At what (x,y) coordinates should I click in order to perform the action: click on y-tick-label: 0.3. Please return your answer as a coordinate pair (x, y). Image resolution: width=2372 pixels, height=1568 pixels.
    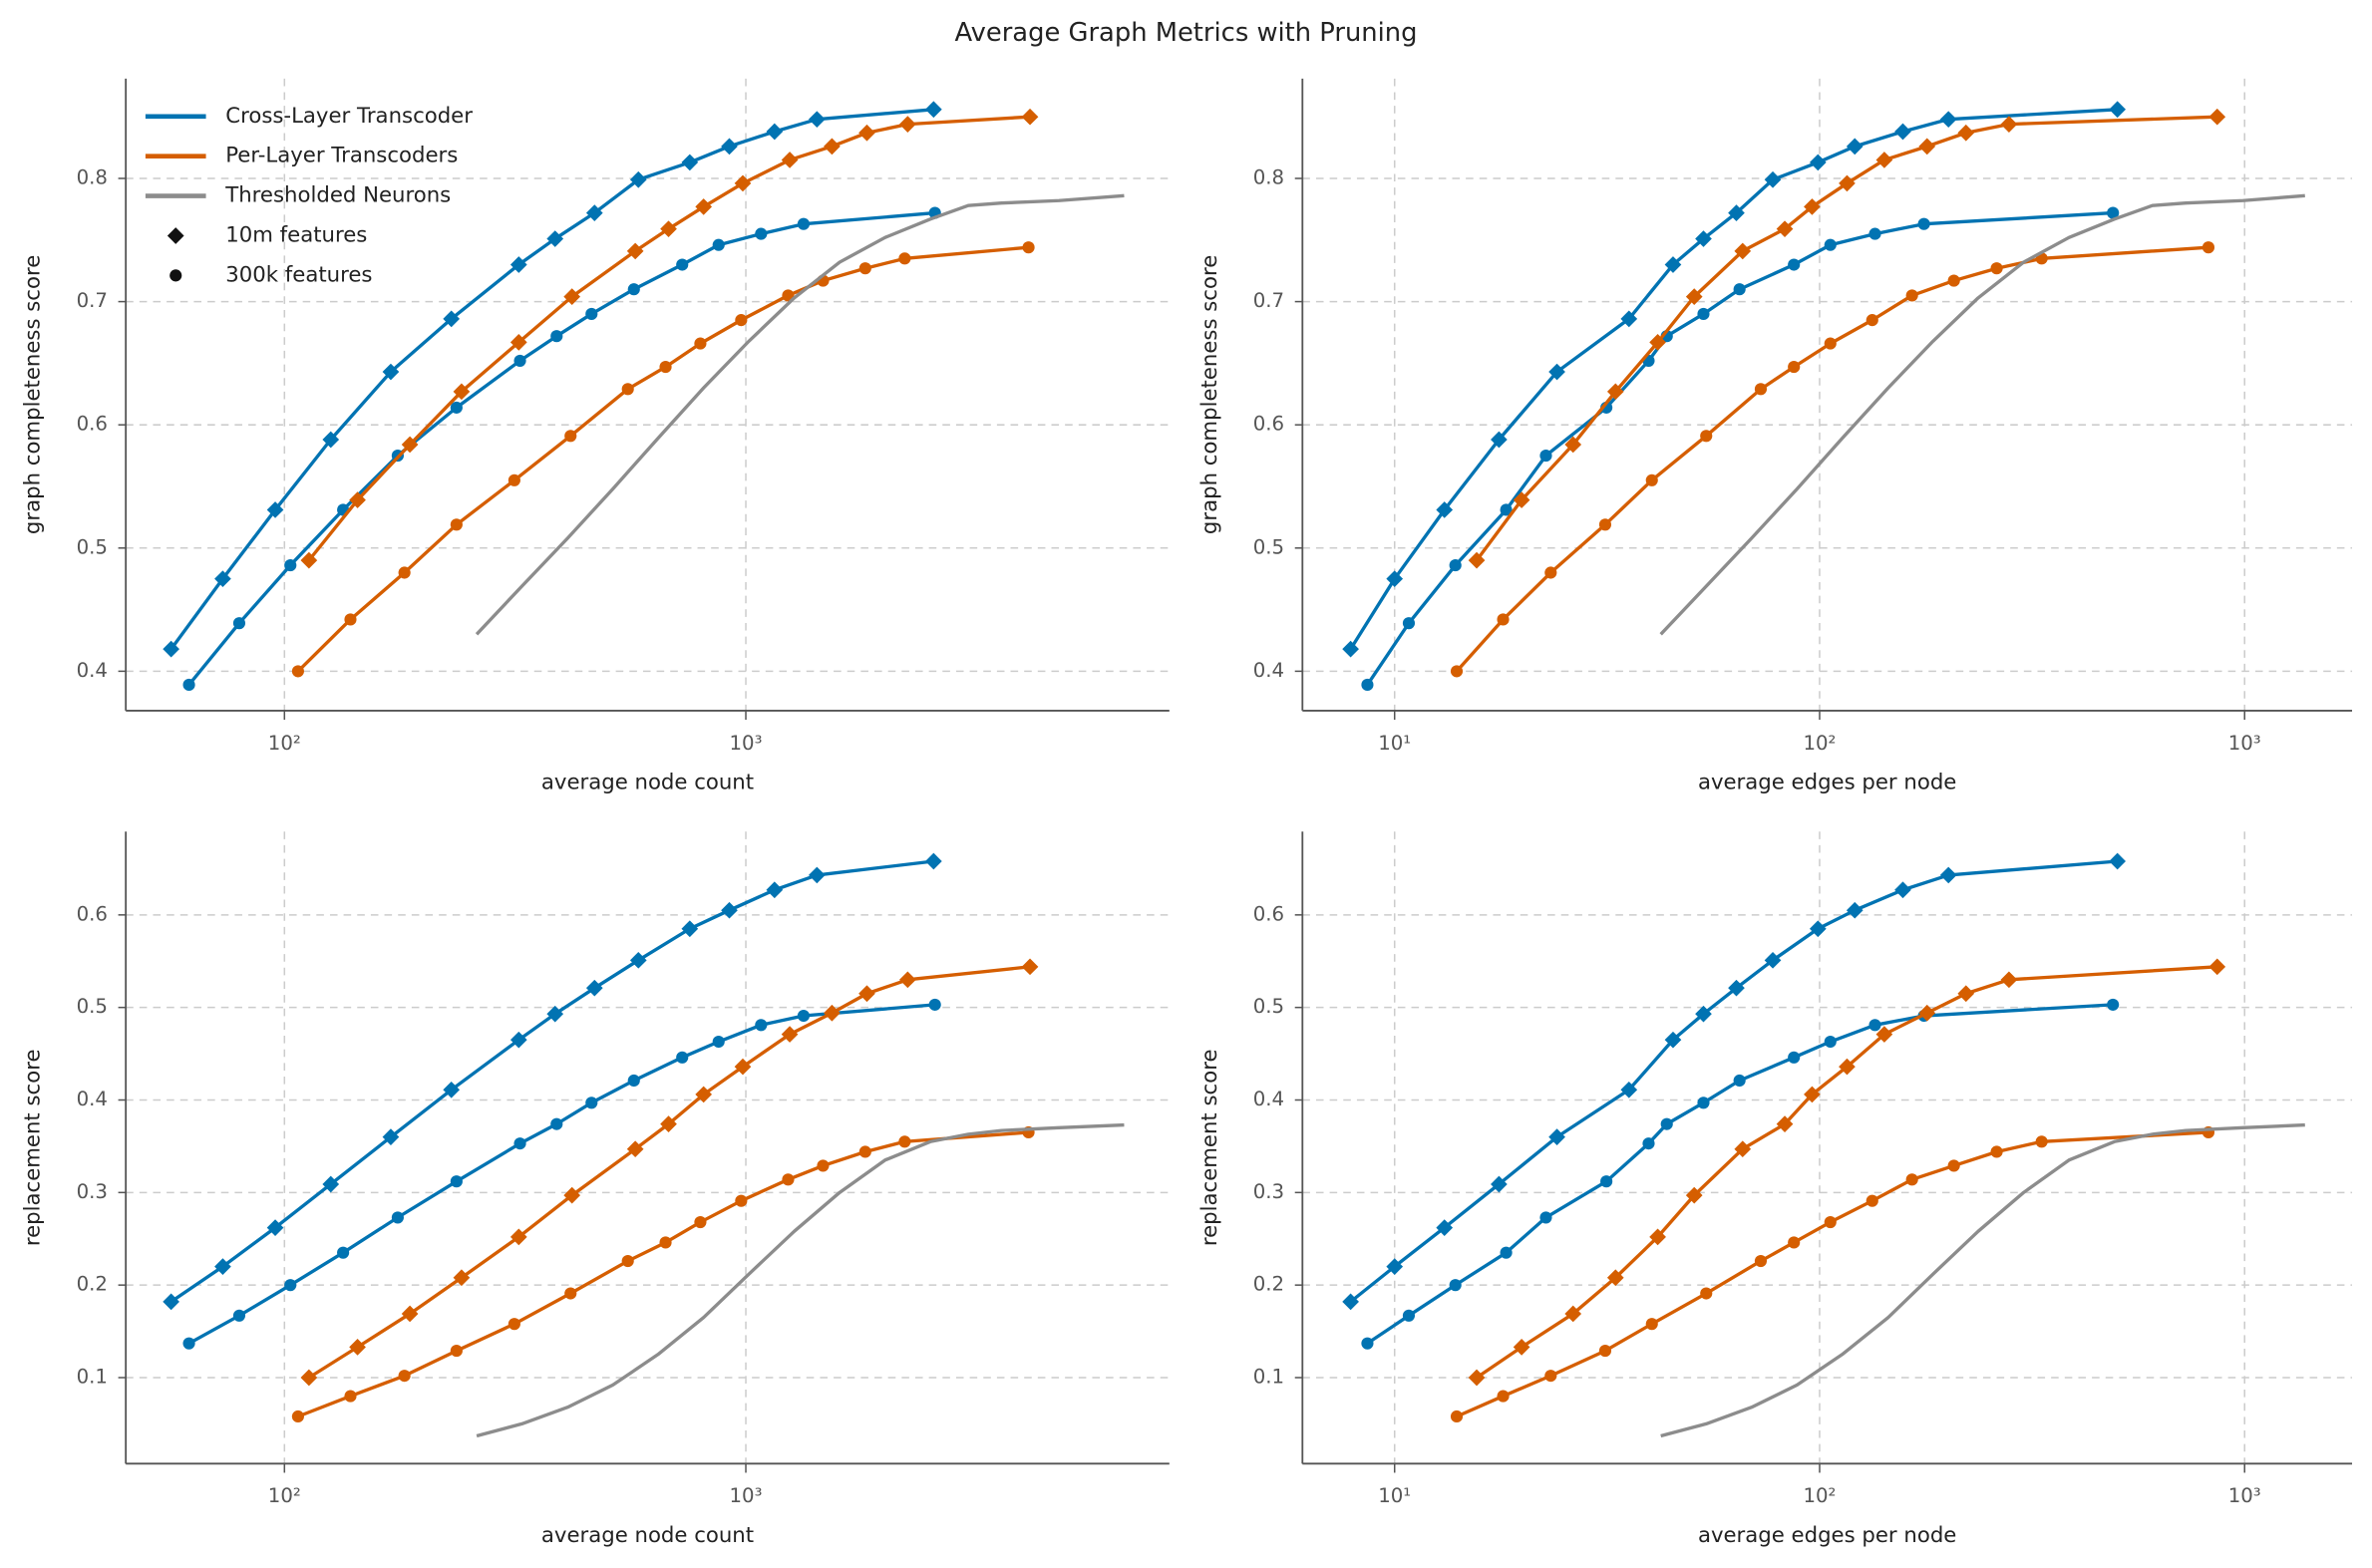
    Looking at the image, I should click on (92, 1191).